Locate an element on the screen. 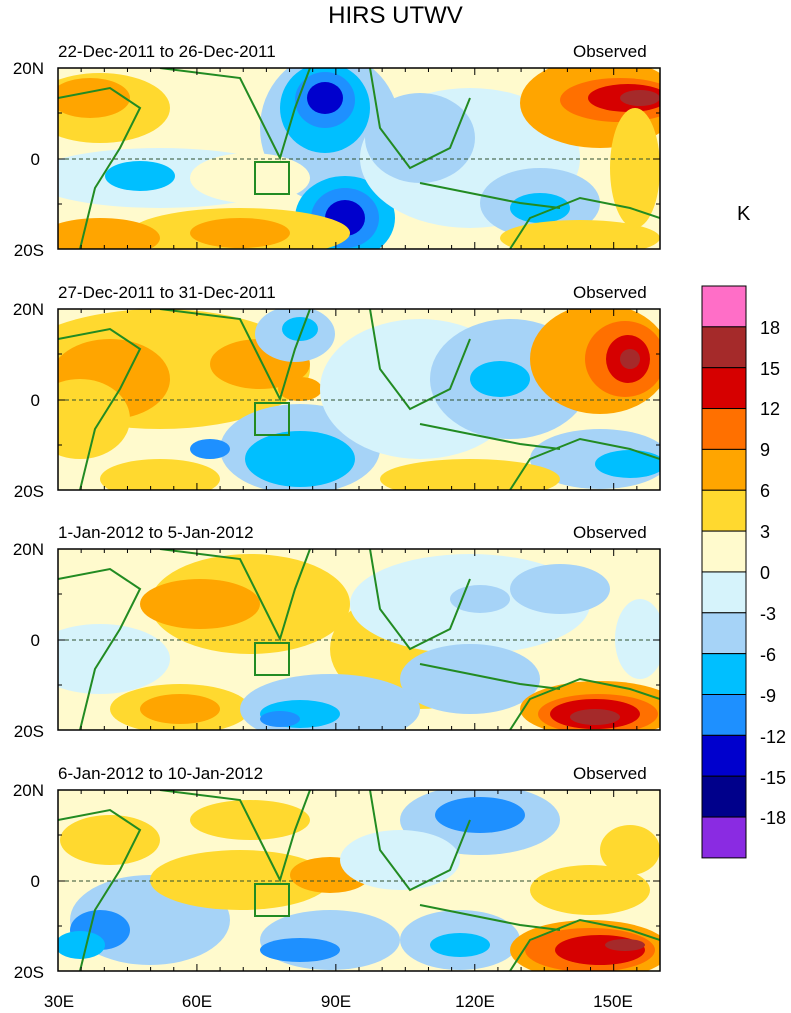 The width and height of the screenshot is (791, 1013). panel-1-label: Observed is located at coordinates (610, 51).